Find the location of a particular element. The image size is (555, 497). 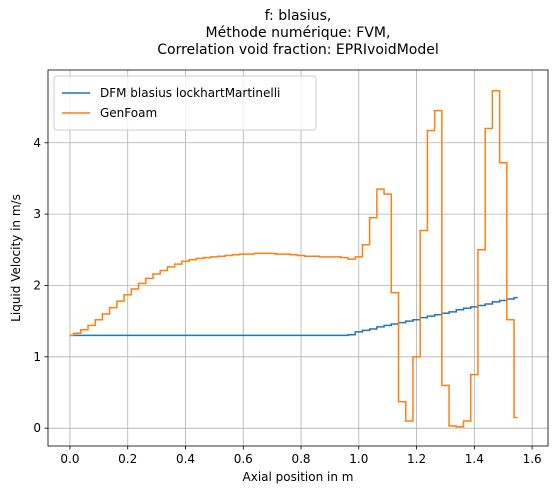

x-tick-label: 0.4 is located at coordinates (185, 459).